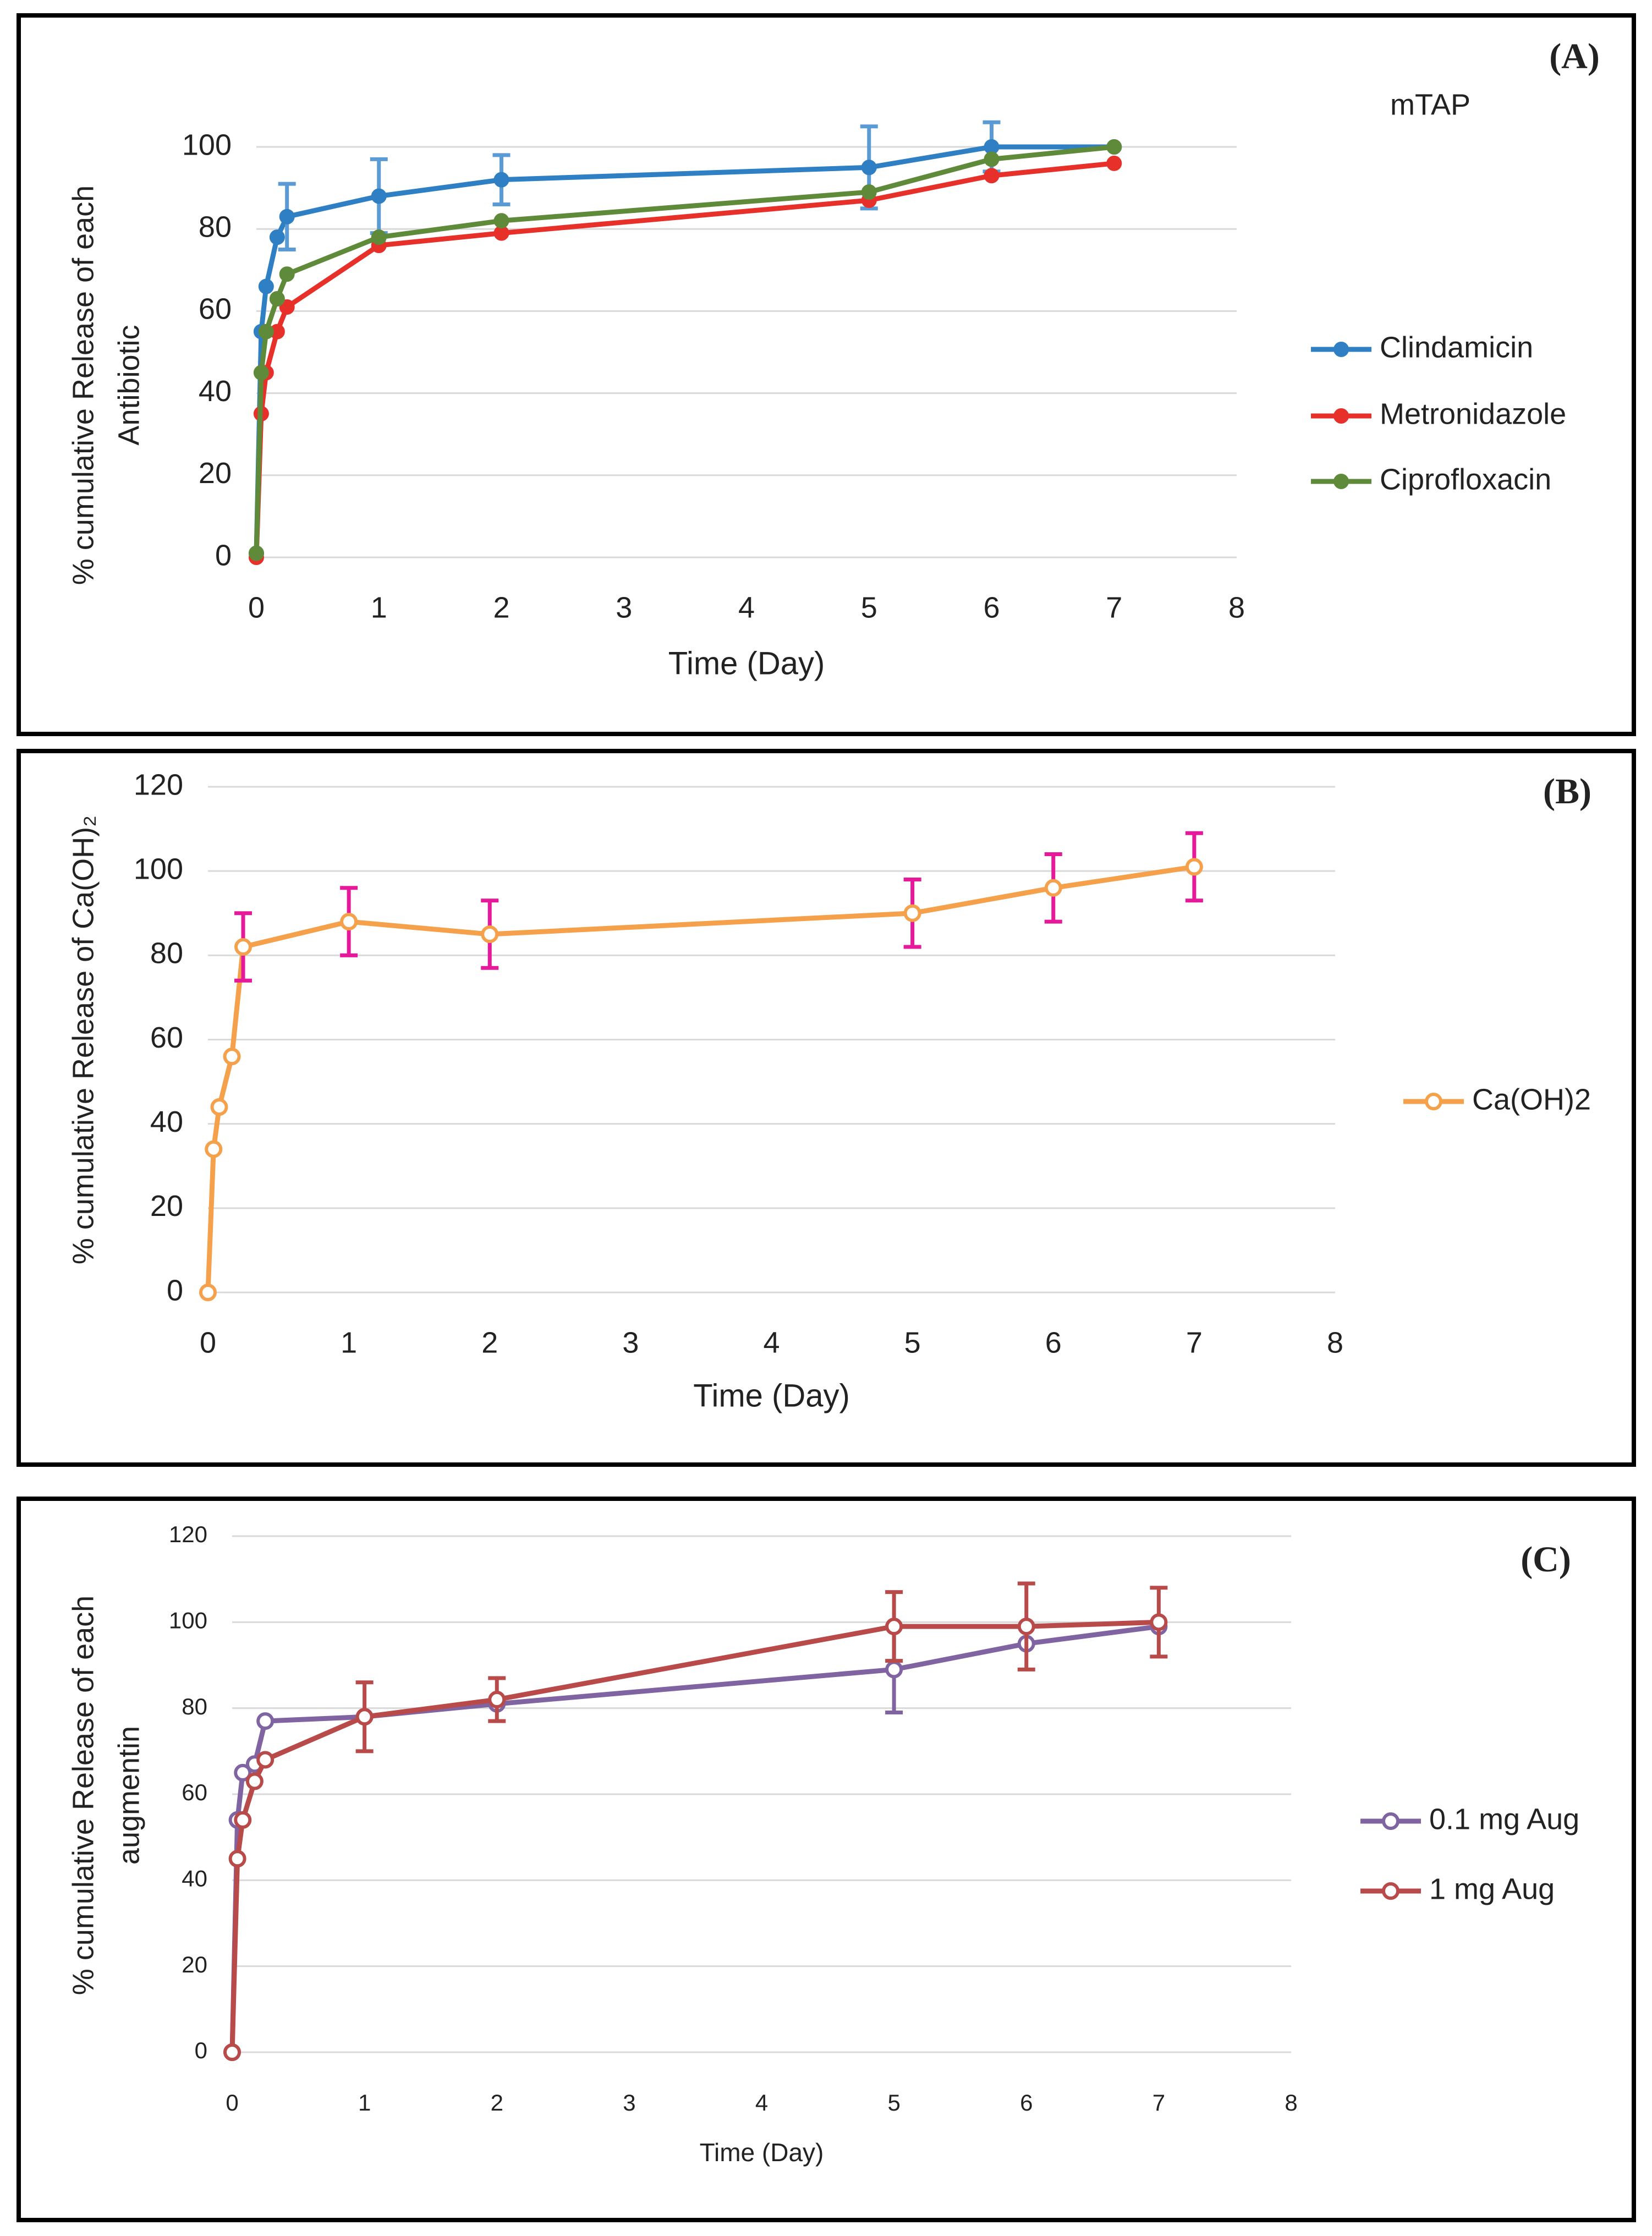 The image size is (1652, 2236). What do you see at coordinates (1465, 479) in the screenshot?
I see `legend-label: Ciprofloxacin` at bounding box center [1465, 479].